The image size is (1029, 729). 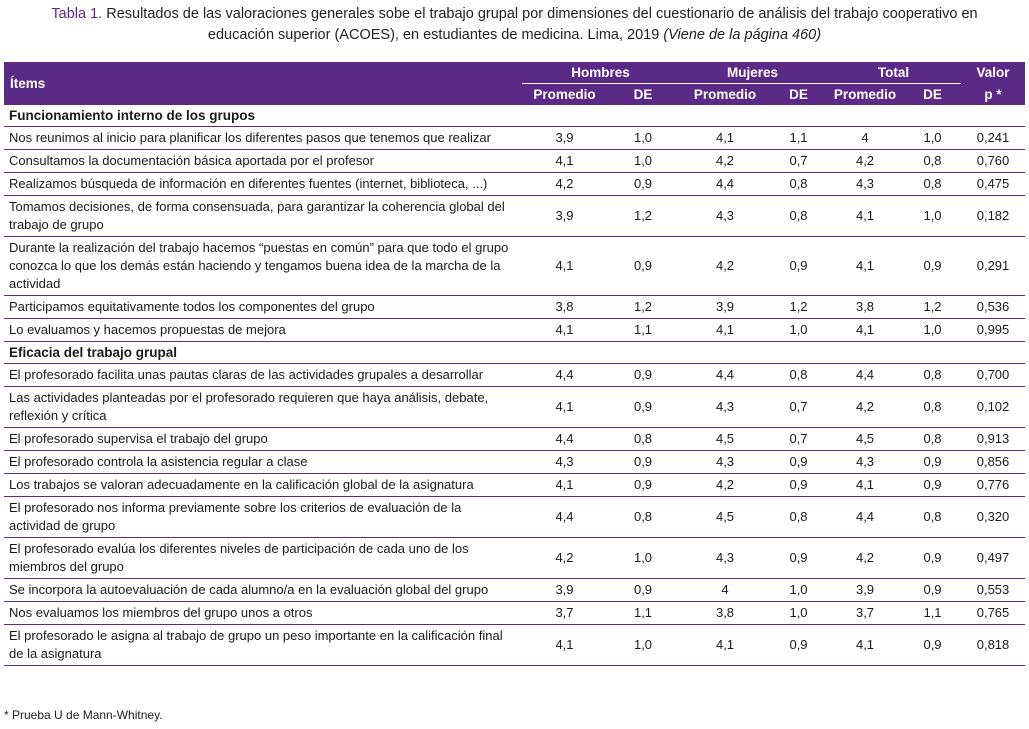 What do you see at coordinates (515, 352) in the screenshot?
I see `section-row: Eficacia del trabajo grupal` at bounding box center [515, 352].